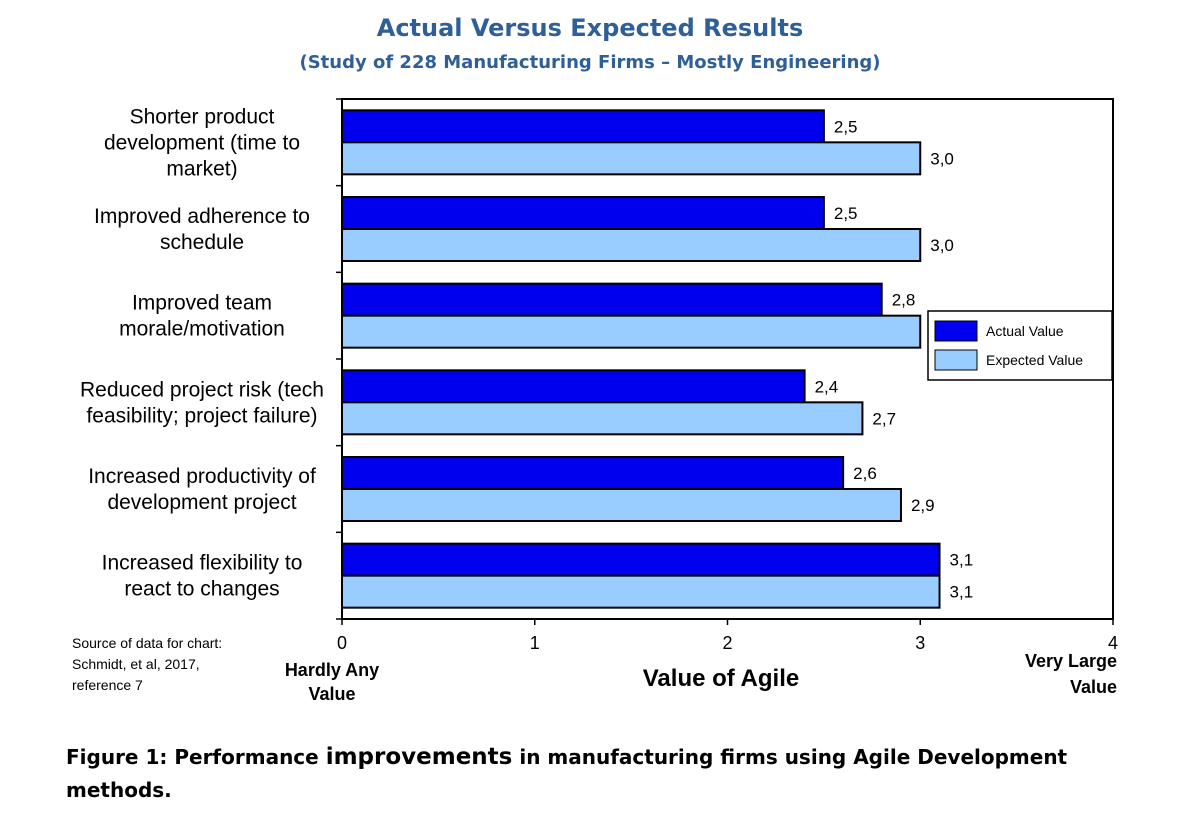 Image resolution: width=1200 pixels, height=824 pixels. Describe the element at coordinates (904, 300) in the screenshot. I see `data-label-actual-2: 2,8` at that location.